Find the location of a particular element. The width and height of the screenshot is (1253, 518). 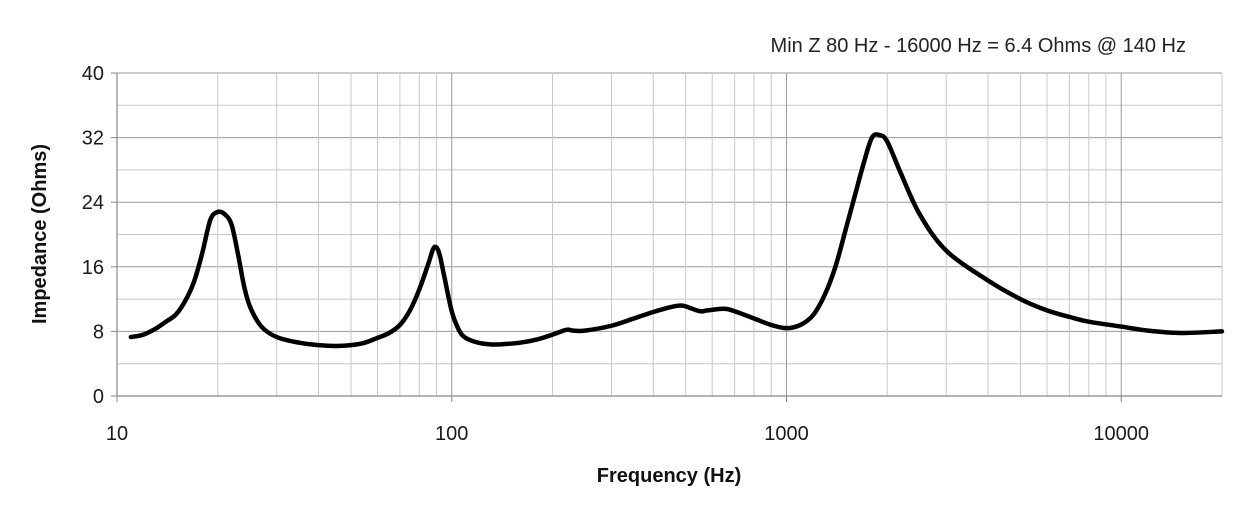

y-tick-label: 0 is located at coordinates (98, 397).